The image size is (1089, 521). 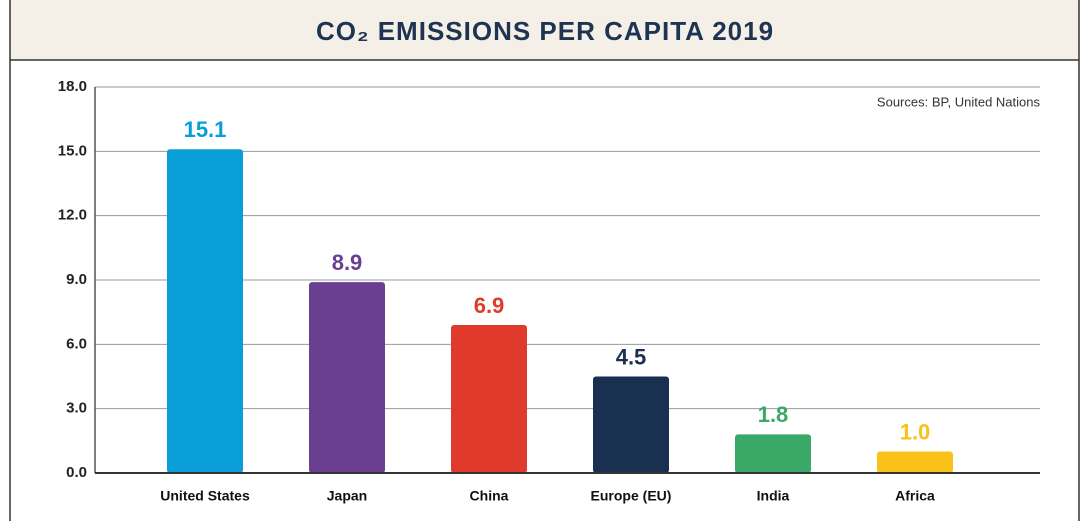 What do you see at coordinates (72, 215) in the screenshot?
I see `y-tick-label: 12.0` at bounding box center [72, 215].